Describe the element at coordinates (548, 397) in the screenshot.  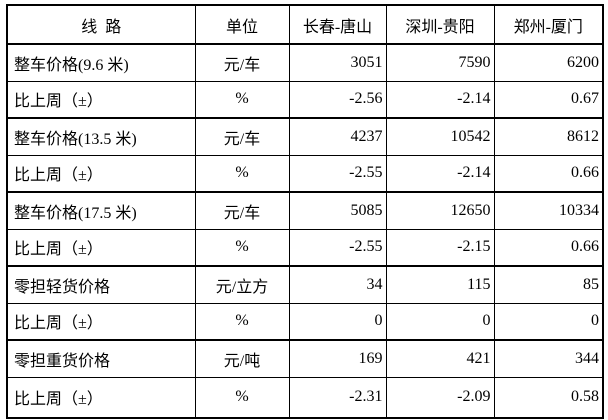
I see `value-cell: 0.58` at that location.